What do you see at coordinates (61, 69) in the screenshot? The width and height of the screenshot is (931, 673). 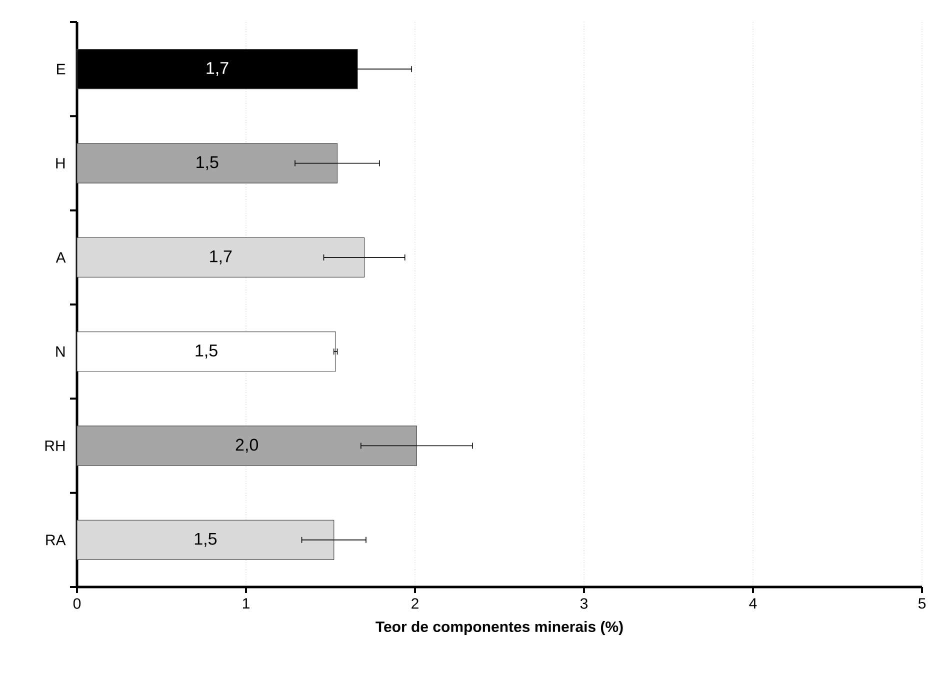 I see `y-tick-label: E` at bounding box center [61, 69].